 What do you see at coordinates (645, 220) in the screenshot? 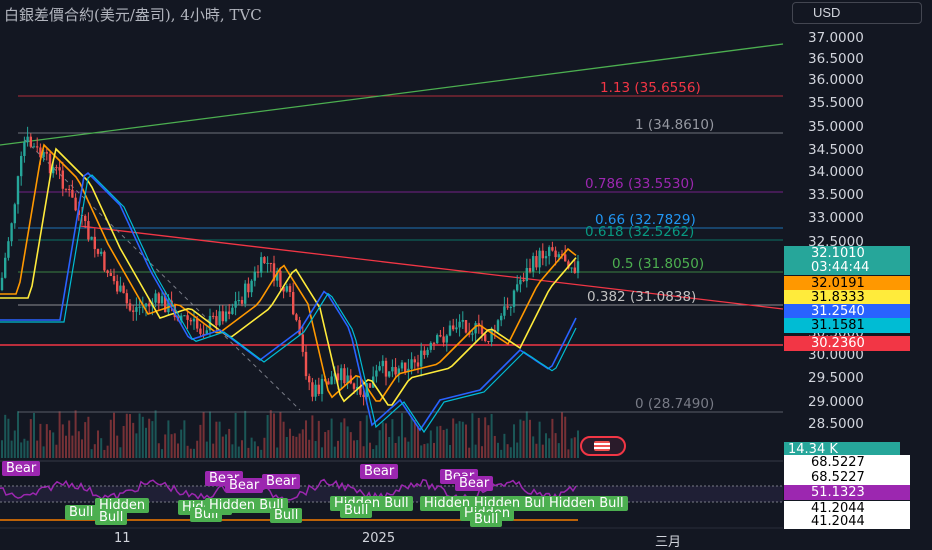
I see `fib-level-label: 0.66 (32.7829)` at bounding box center [645, 220].